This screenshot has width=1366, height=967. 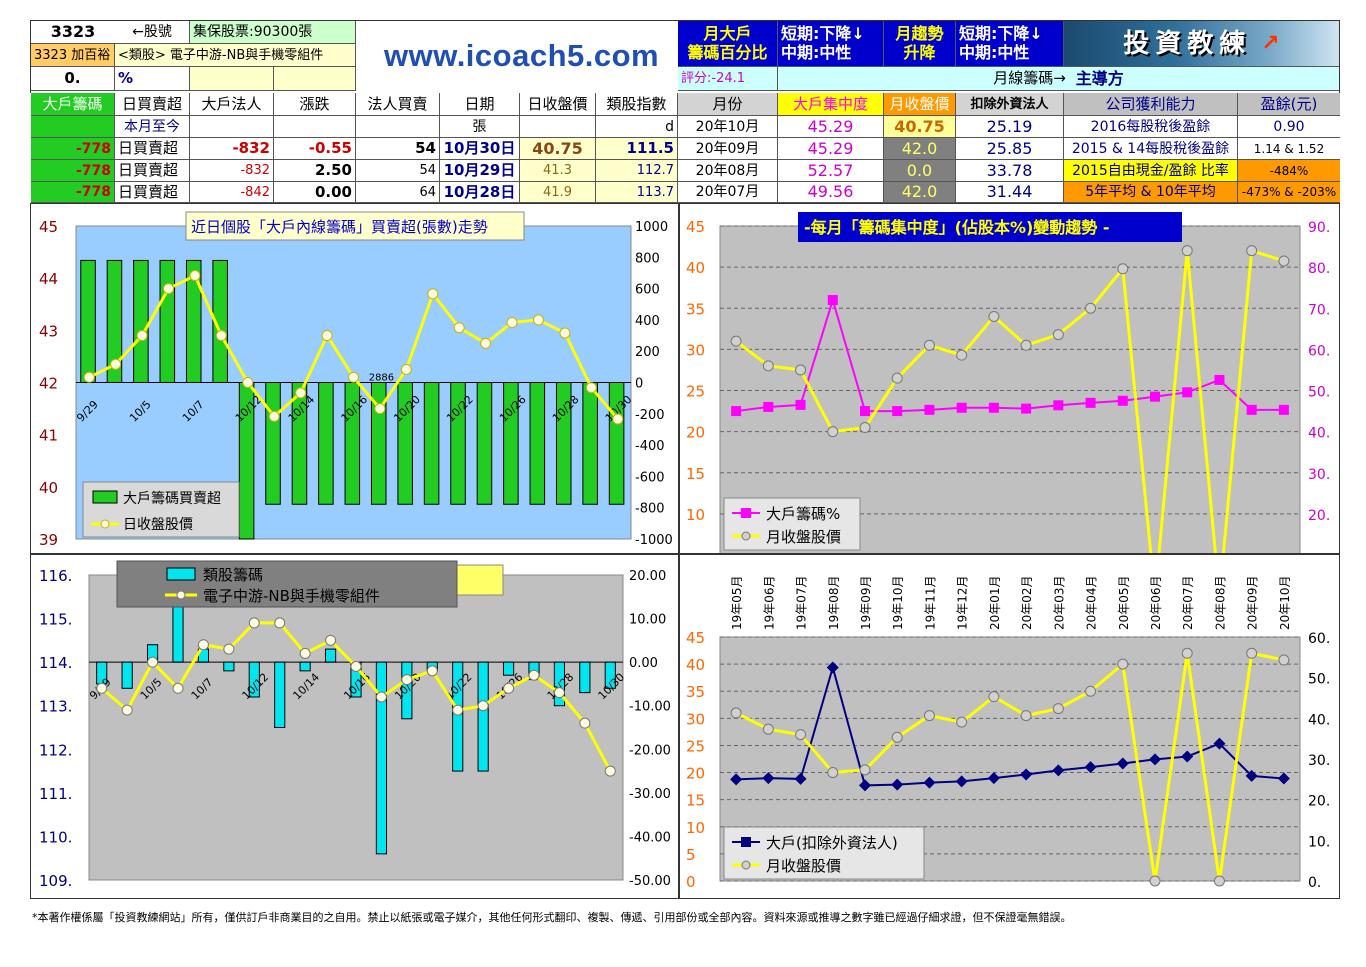 What do you see at coordinates (920, 149) in the screenshot?
I see `monthly-data-cell: 42.0` at bounding box center [920, 149].